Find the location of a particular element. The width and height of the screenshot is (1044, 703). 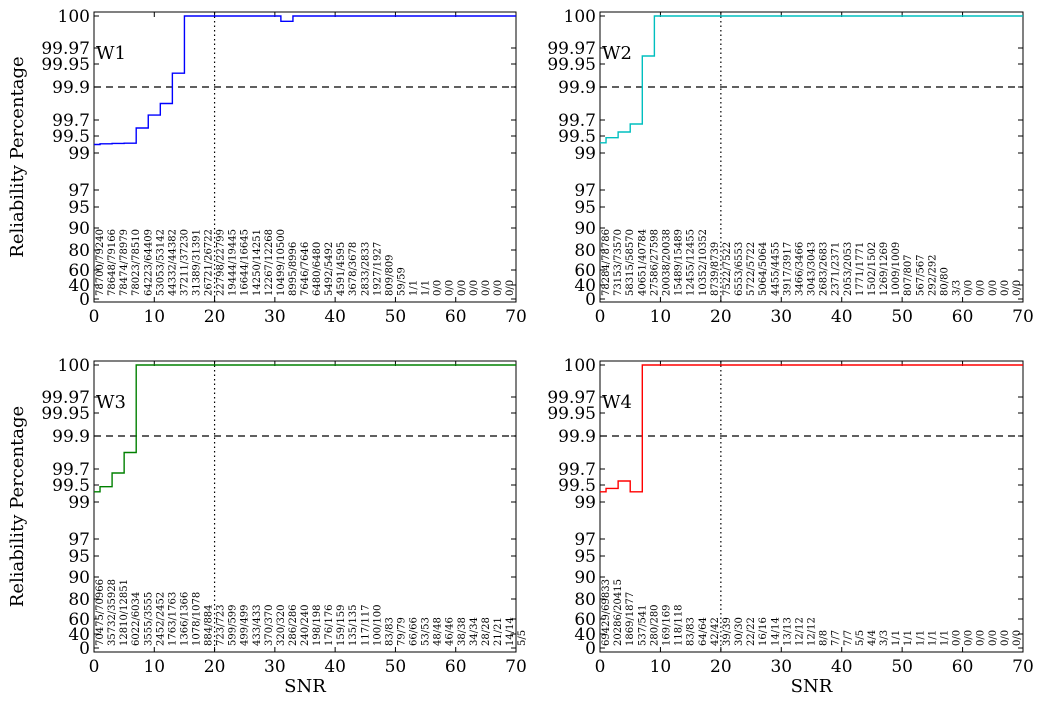

y-tick-label: 99.9 is located at coordinates (577, 88).